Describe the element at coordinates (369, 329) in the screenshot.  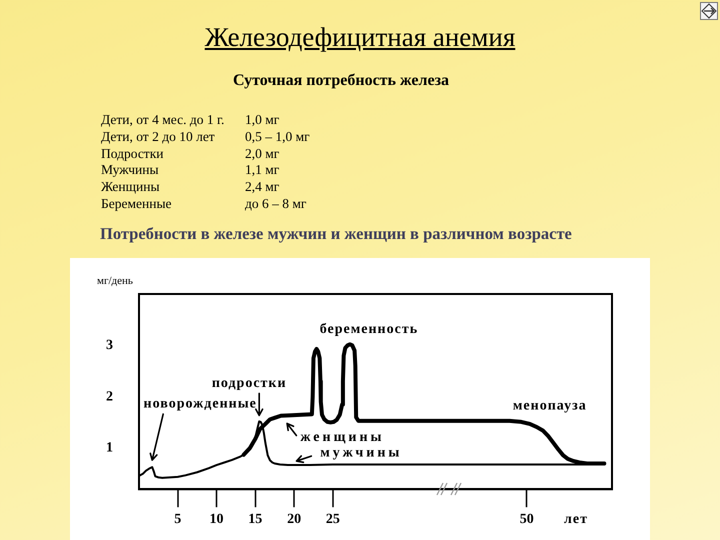
I see `annotation: беременность` at that location.